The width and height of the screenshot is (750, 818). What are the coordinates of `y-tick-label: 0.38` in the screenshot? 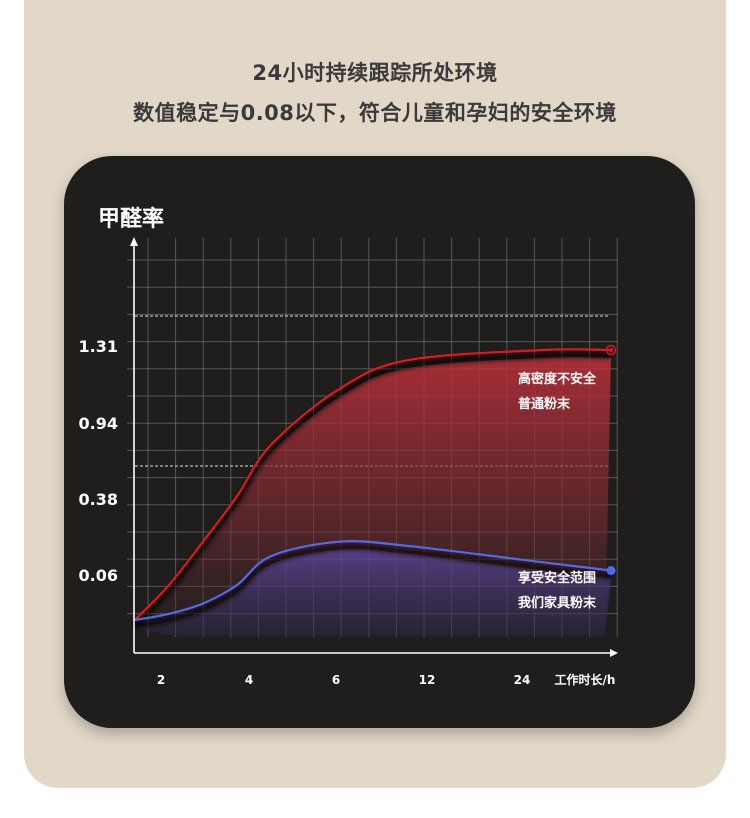 It's located at (98, 499).